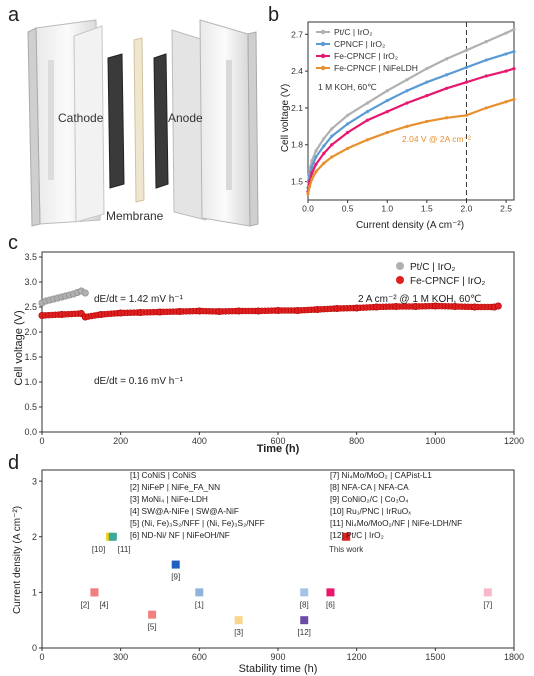  Describe the element at coordinates (85, 604) in the screenshot. I see `chart-d-point-label: [2]` at that location.